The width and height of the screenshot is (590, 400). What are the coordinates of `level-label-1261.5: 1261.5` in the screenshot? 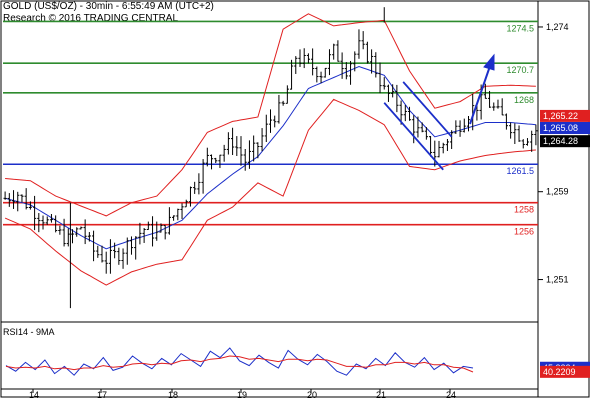 It's located at (520, 171).